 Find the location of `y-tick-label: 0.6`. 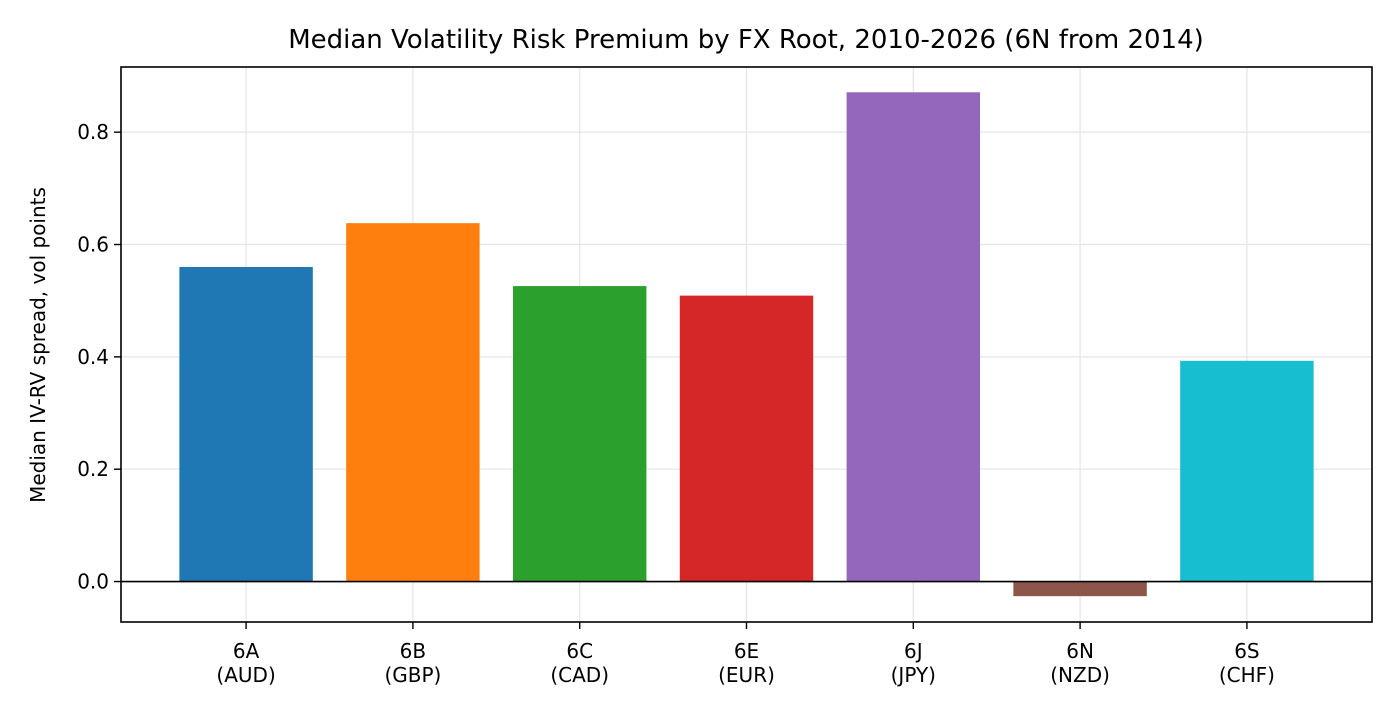

y-tick-label: 0.6 is located at coordinates (93, 245).